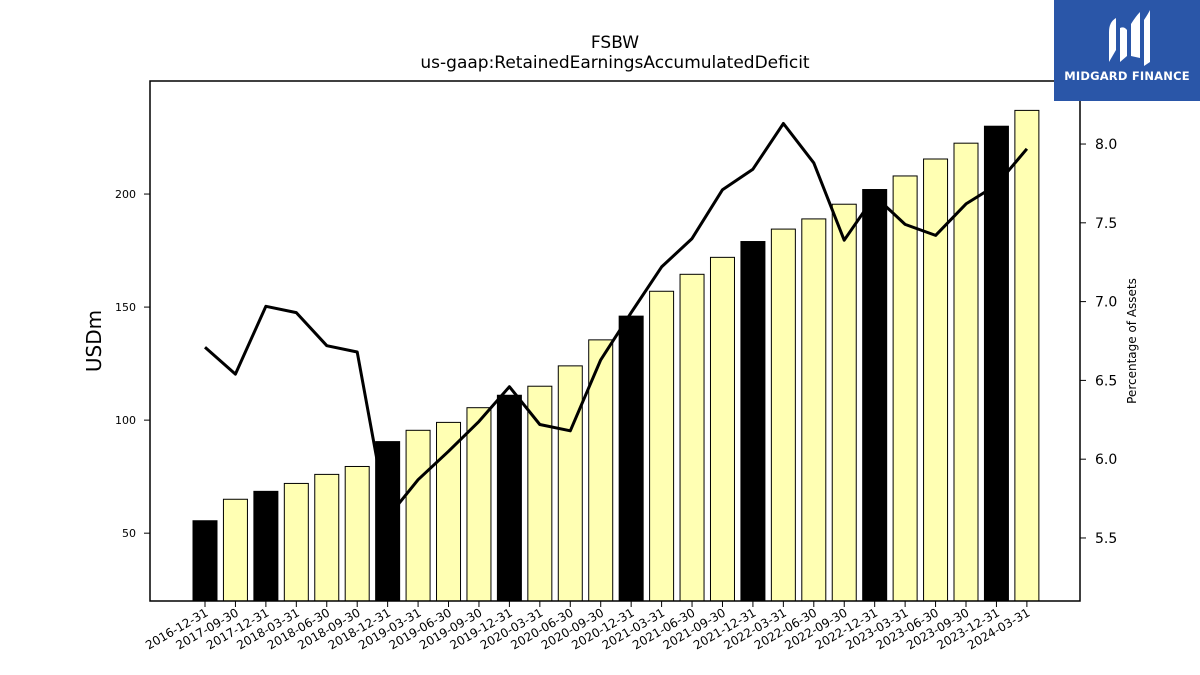 This screenshot has width=1200, height=675. Describe the element at coordinates (1106, 145) in the screenshot. I see `y-right-tick-label: 8.0` at that location.